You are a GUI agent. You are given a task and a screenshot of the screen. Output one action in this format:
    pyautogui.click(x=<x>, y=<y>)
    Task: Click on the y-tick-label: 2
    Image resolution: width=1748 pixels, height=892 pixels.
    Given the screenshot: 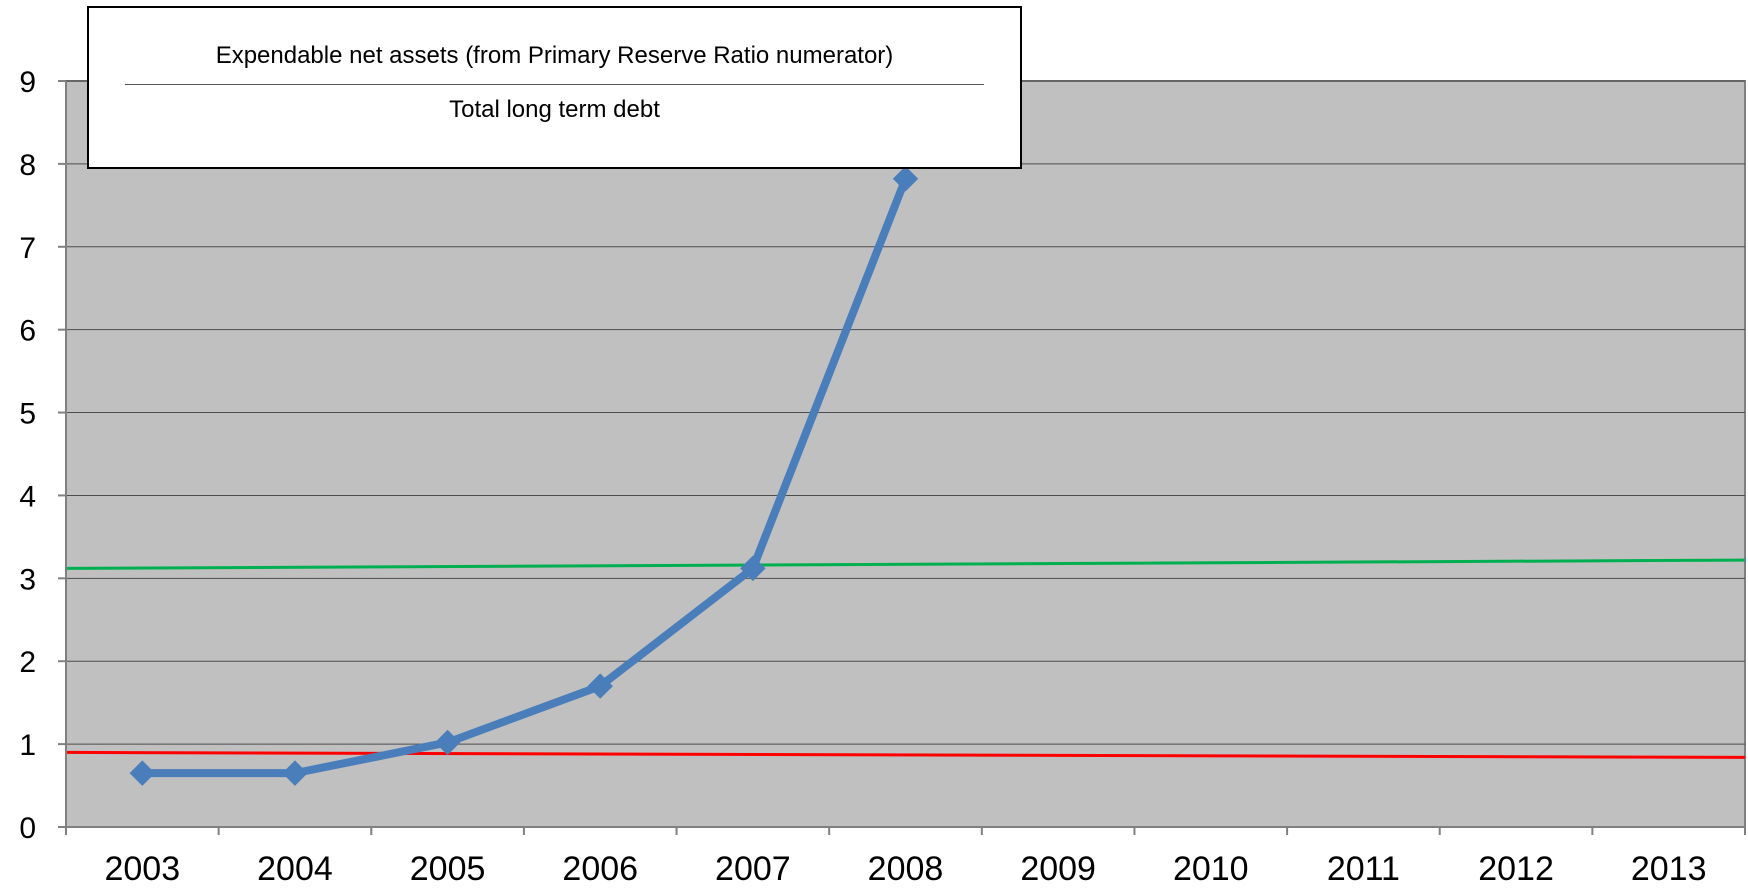 What is the action you would take?
    pyautogui.click(x=27, y=662)
    